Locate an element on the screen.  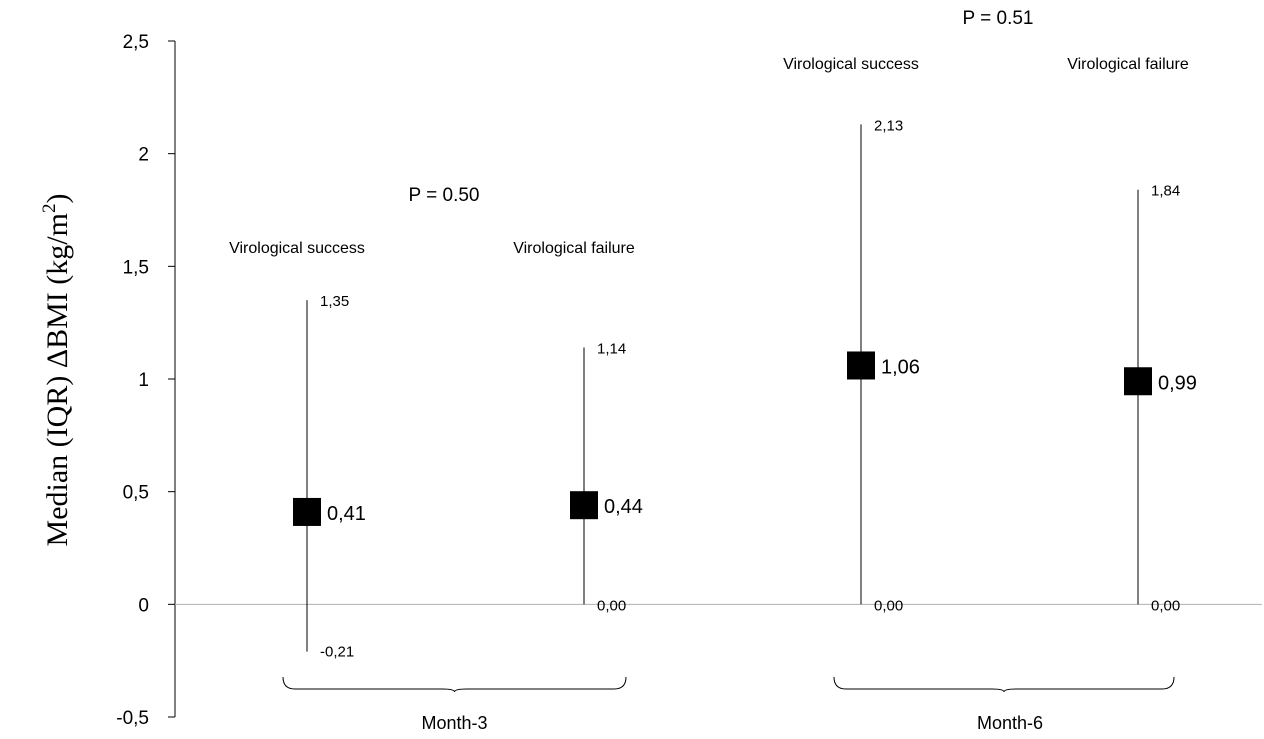
y-tick-label: 1,5 is located at coordinates (136, 267).